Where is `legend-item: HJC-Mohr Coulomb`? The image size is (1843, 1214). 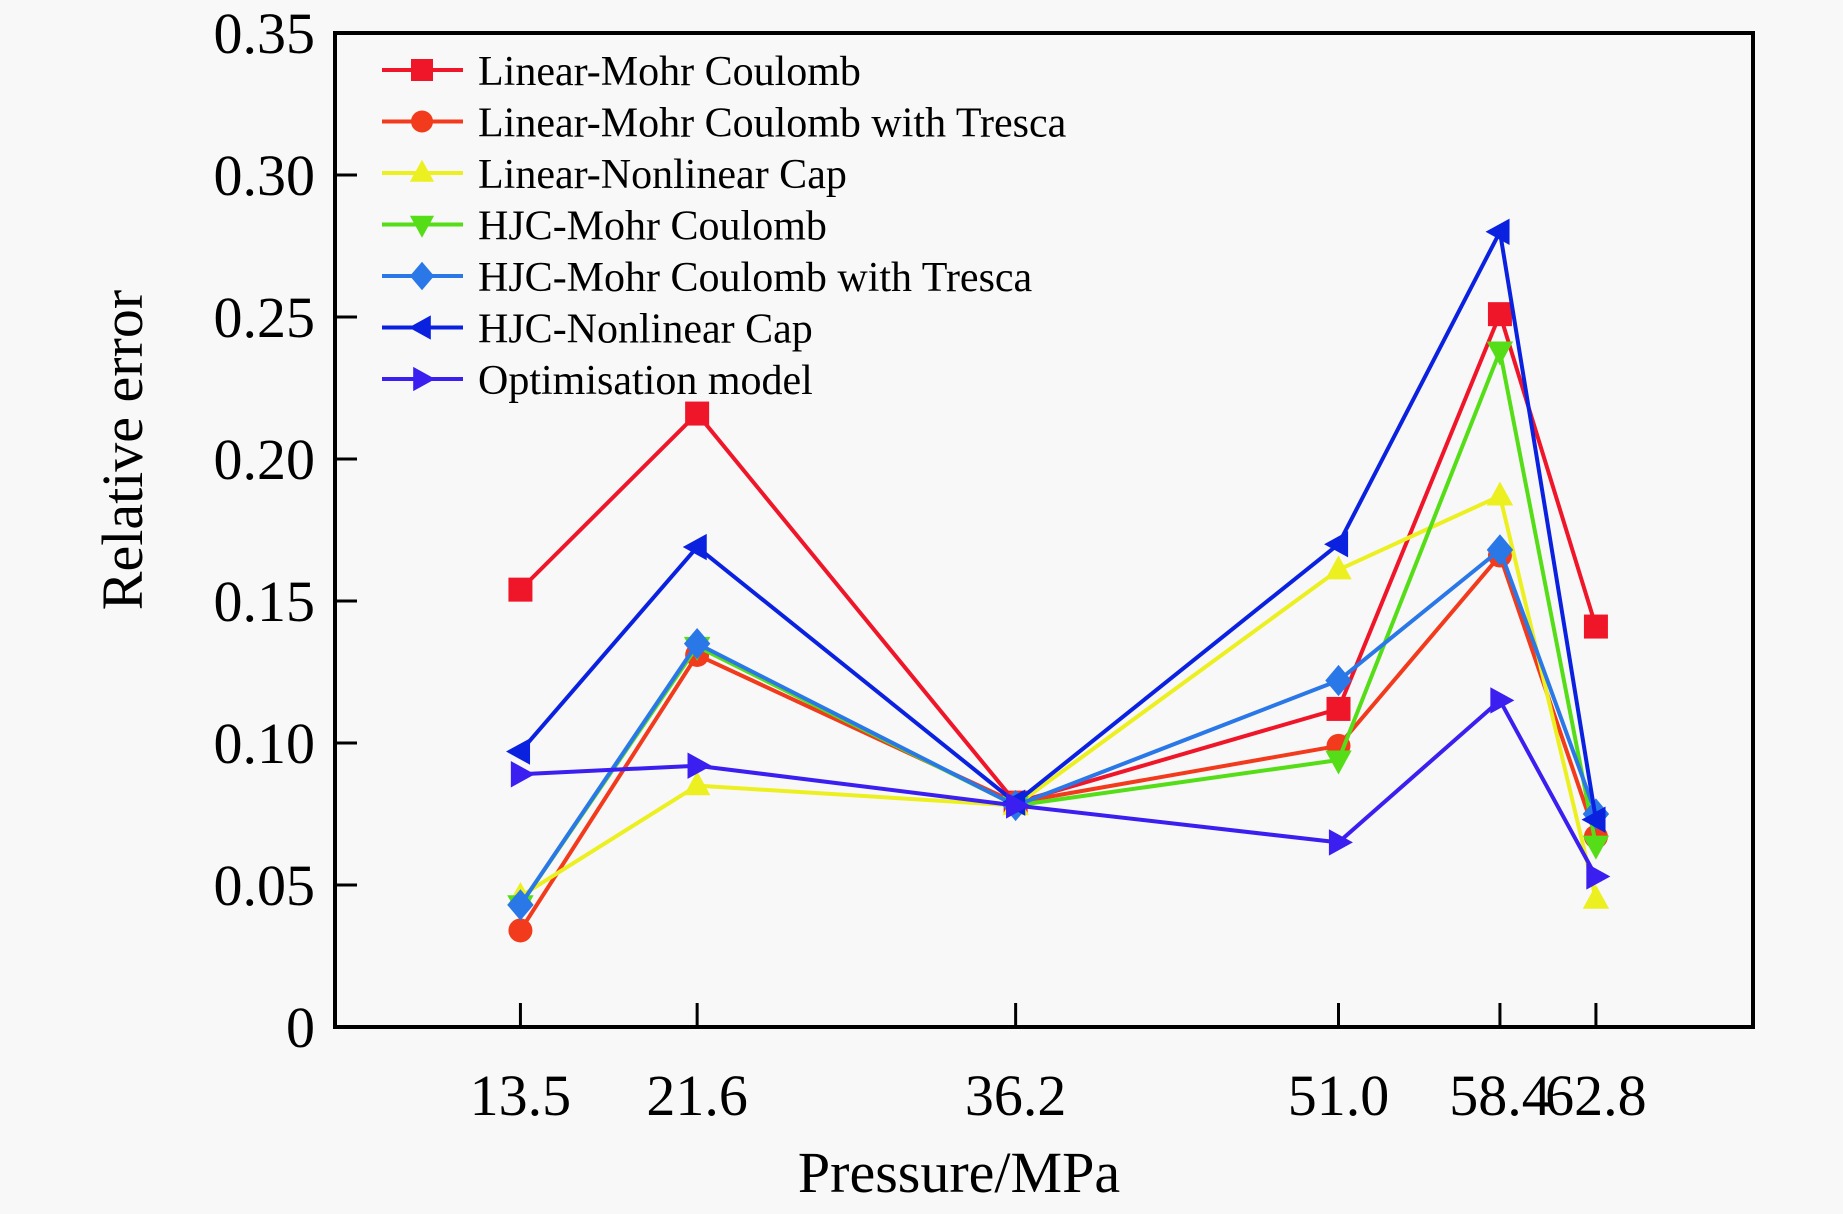 legend-item: HJC-Mohr Coulomb is located at coordinates (604, 227).